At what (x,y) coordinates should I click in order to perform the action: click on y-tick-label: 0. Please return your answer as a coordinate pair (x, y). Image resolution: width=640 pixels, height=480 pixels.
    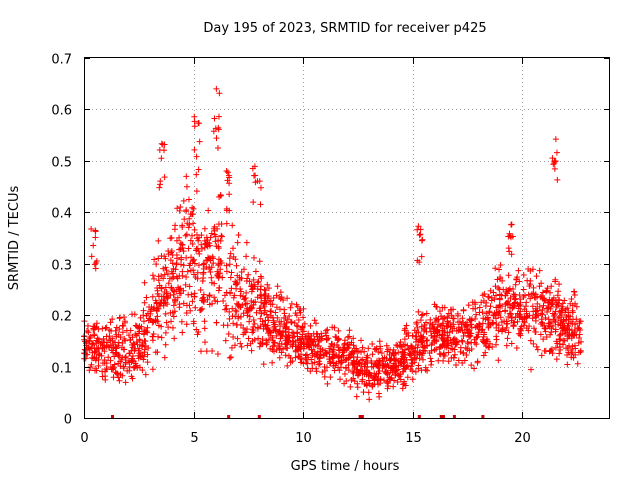
    Looking at the image, I should click on (68, 420).